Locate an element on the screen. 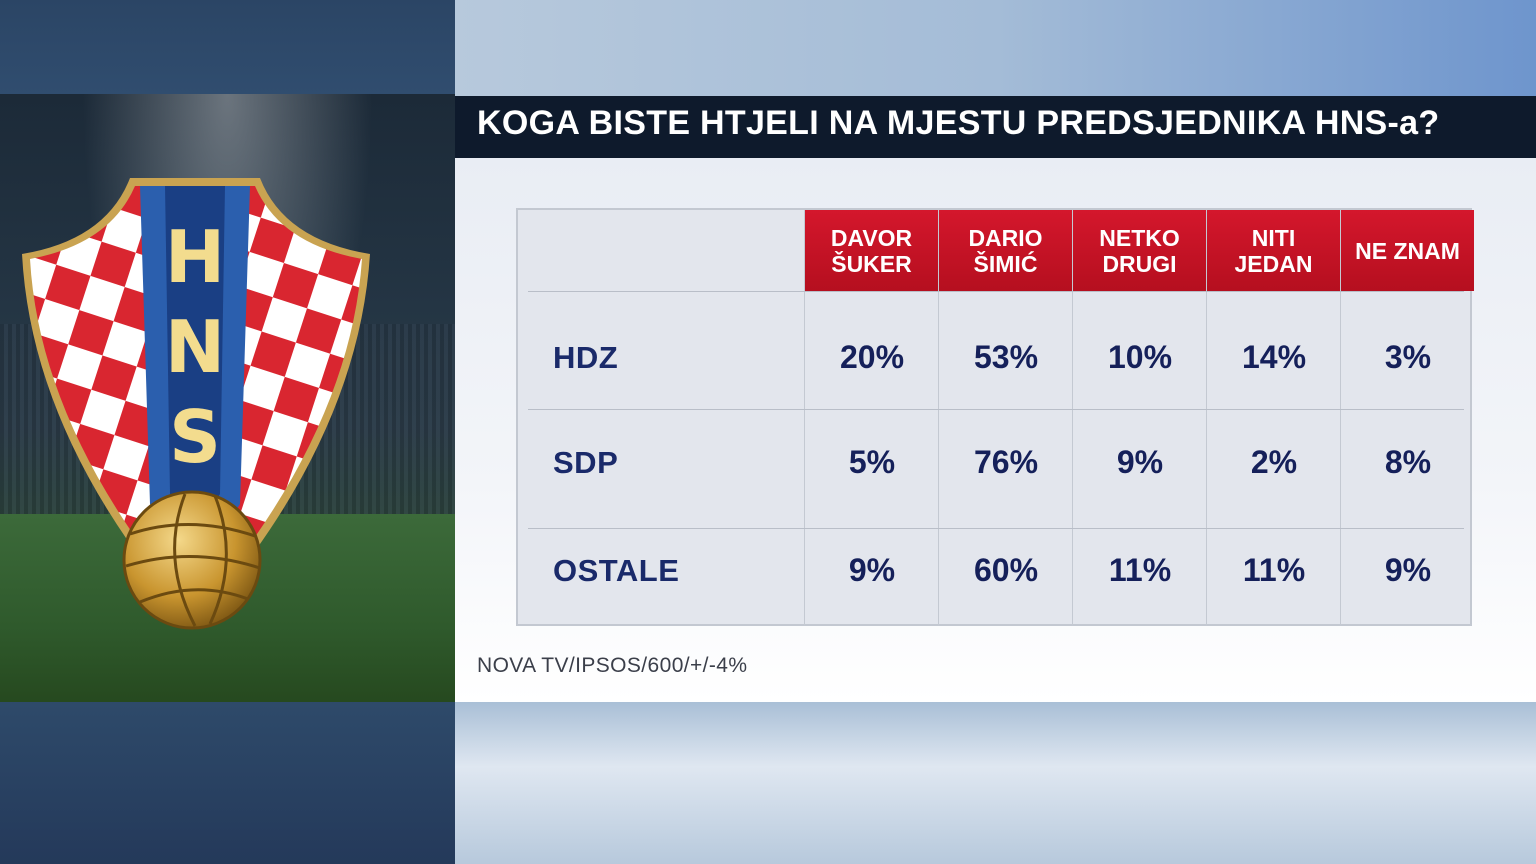 This screenshot has width=1536, height=864. logo-letter-s: S is located at coordinates (195, 437).